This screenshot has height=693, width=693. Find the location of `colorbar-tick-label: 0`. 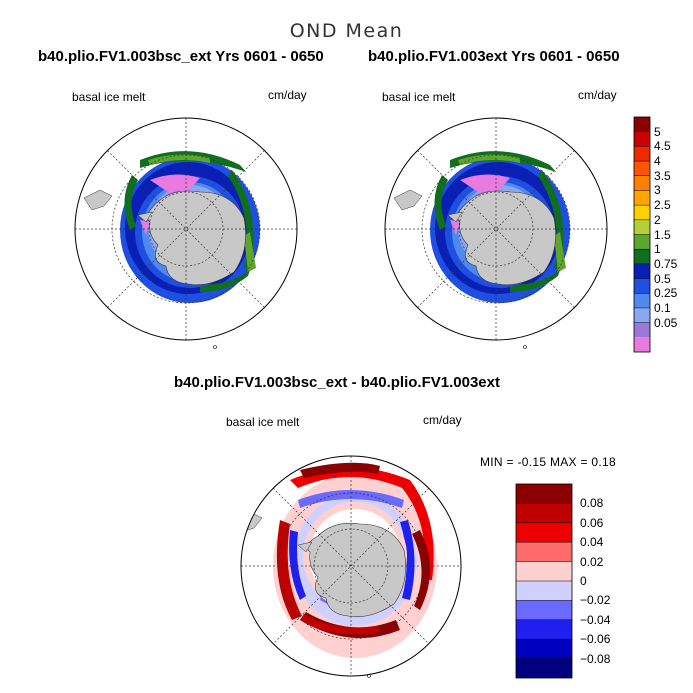

colorbar-tick-label: 0 is located at coordinates (583, 581).